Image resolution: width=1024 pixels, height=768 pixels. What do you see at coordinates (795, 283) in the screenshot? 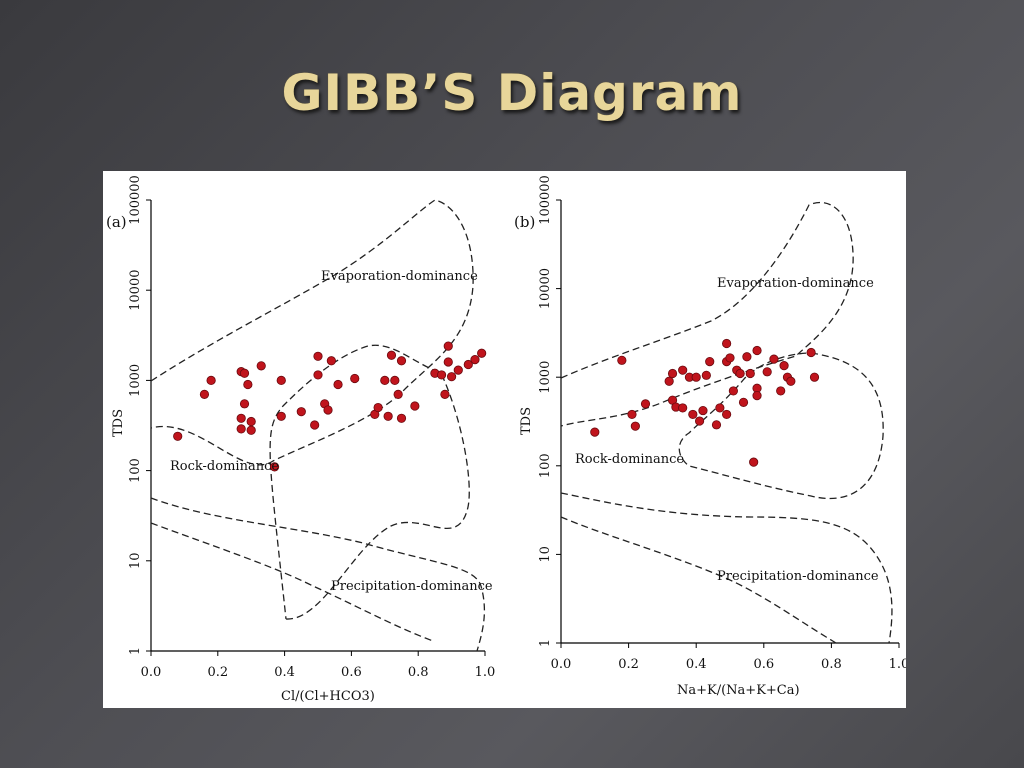
I see `region-label-evaporation-b: Evaporation-dominance` at bounding box center [795, 283].